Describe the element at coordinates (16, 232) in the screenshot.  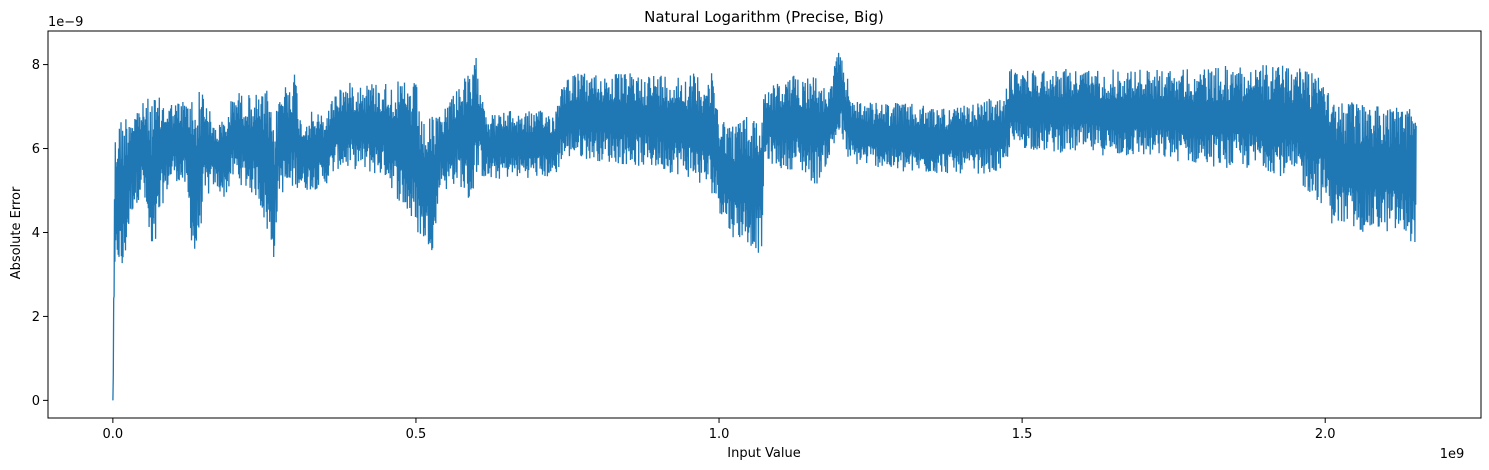
I see `y-axis-label: Absolute Error` at that location.